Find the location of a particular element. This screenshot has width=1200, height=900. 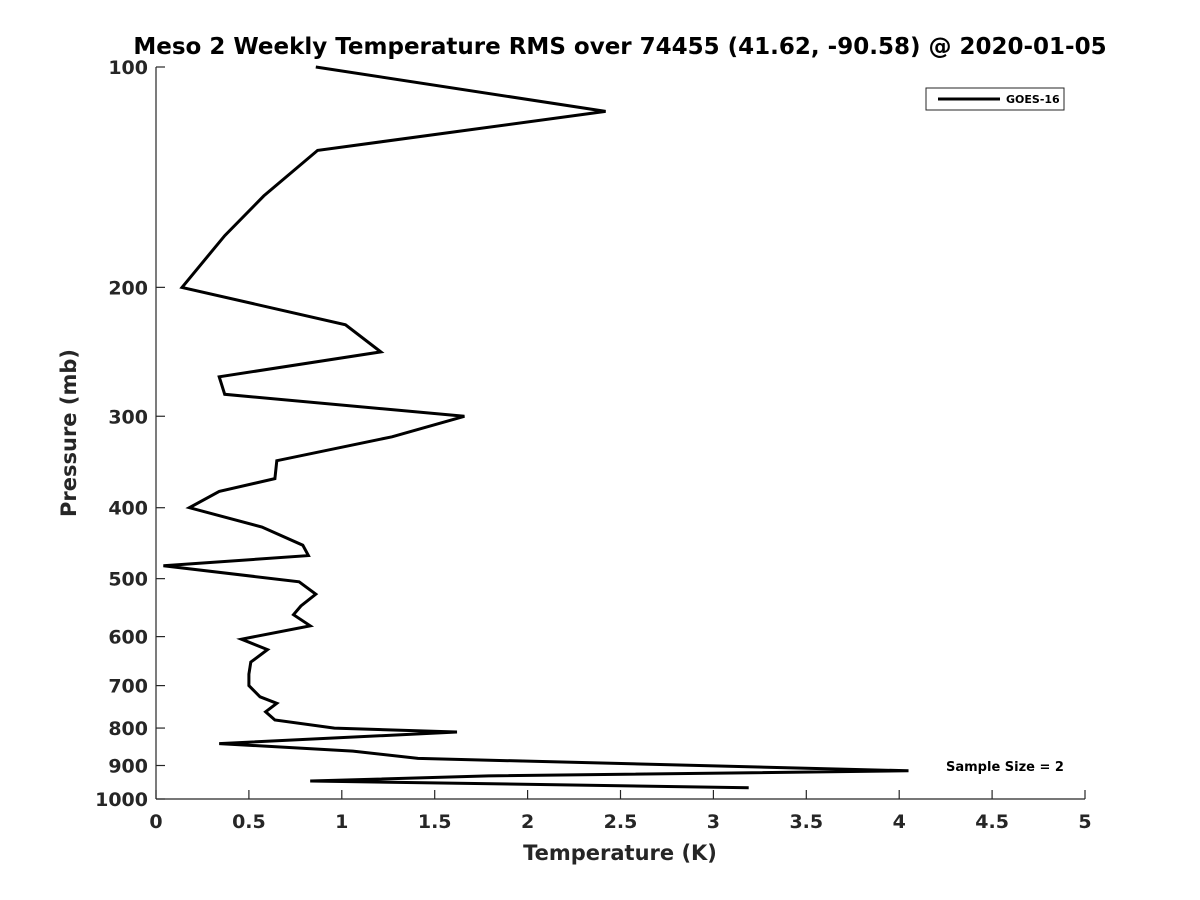

x-tick-label: 1 is located at coordinates (341, 822).